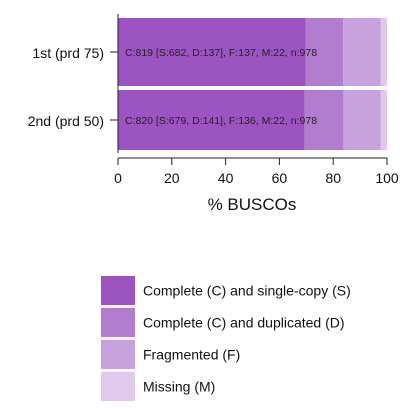  Describe the element at coordinates (244, 323) in the screenshot. I see `legend-label: Complete (C) and duplicated (D)` at that location.